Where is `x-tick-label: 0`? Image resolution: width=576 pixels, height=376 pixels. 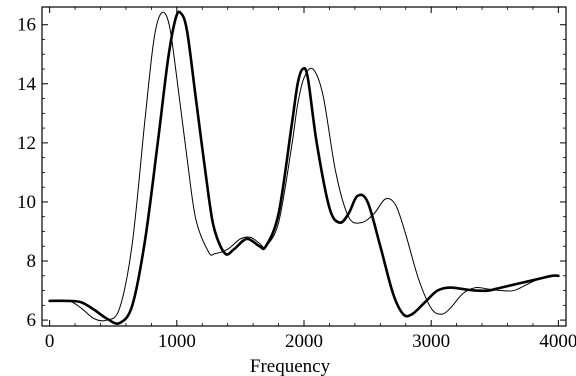 x-tick-label: 0 is located at coordinates (50, 341).